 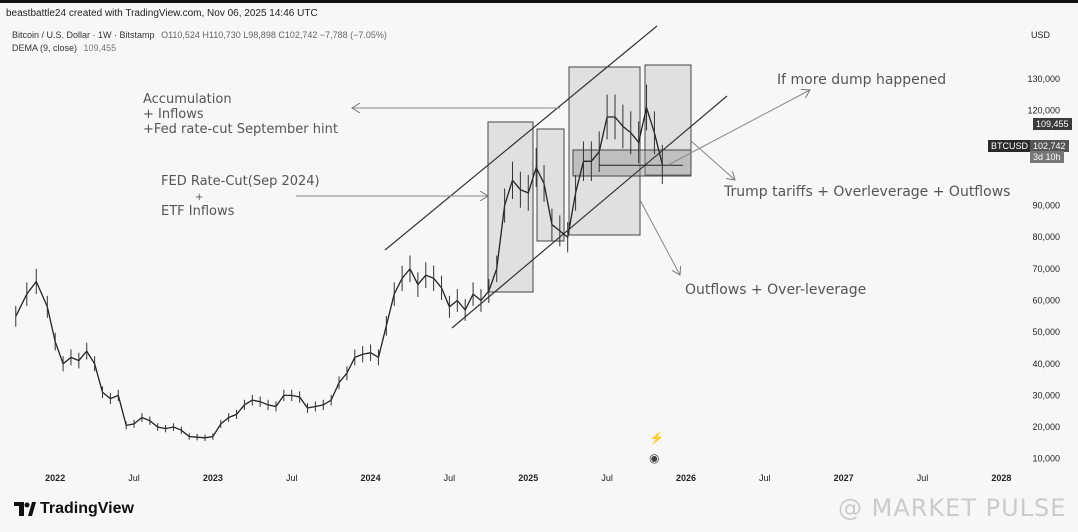 What do you see at coordinates (1001, 478) in the screenshot?
I see `x-tick-label: 2028` at bounding box center [1001, 478].